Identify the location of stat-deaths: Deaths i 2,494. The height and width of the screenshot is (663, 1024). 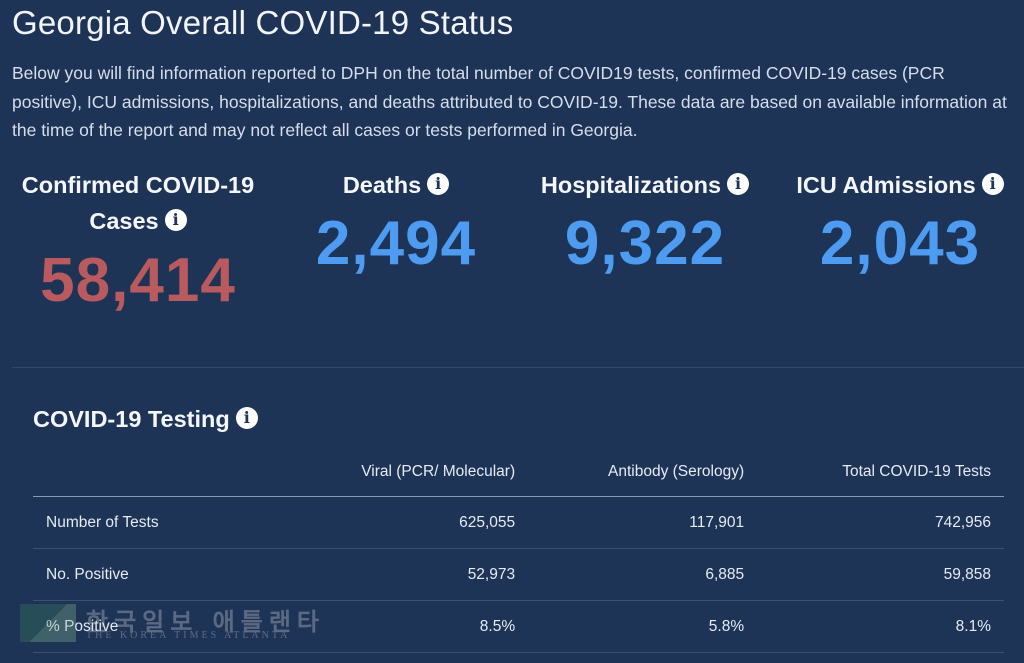
(396, 223).